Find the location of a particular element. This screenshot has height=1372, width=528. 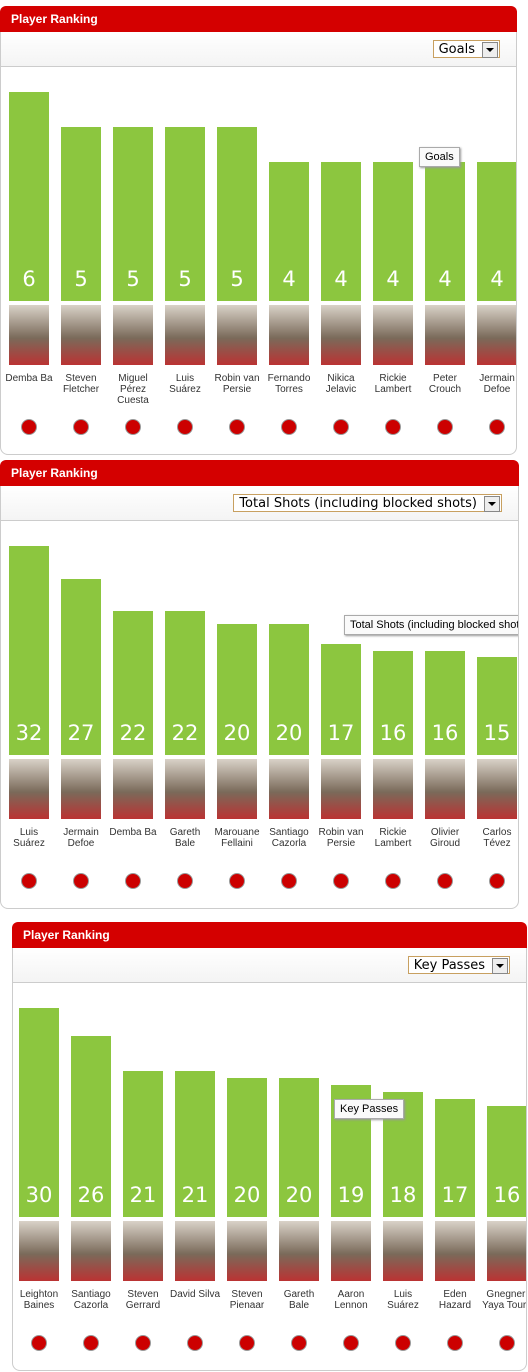

value-label: 32 is located at coordinates (29, 733).